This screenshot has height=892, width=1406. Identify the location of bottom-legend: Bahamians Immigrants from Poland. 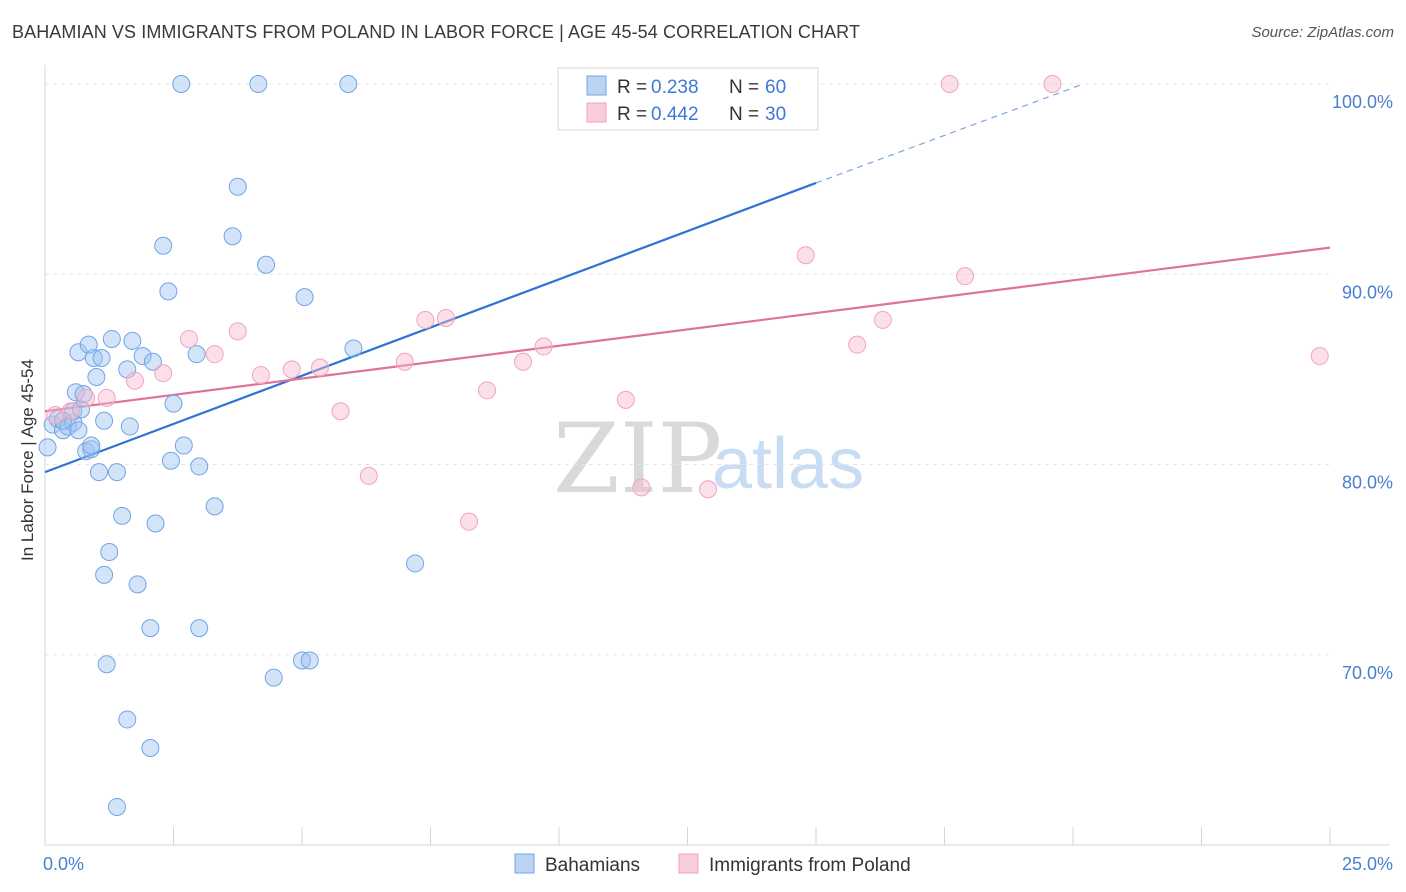
(712, 864).